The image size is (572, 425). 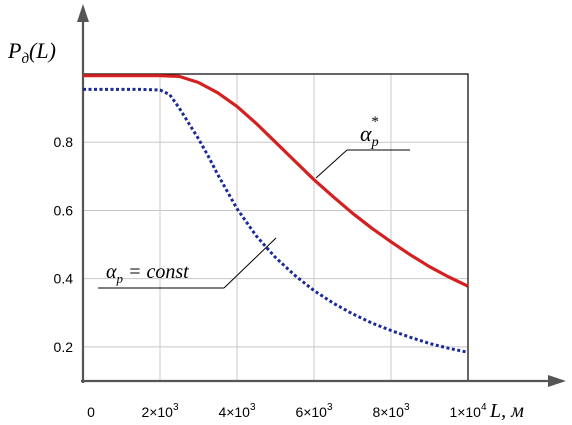 I want to click on y-tick-label: 0.8, so click(x=64, y=142).